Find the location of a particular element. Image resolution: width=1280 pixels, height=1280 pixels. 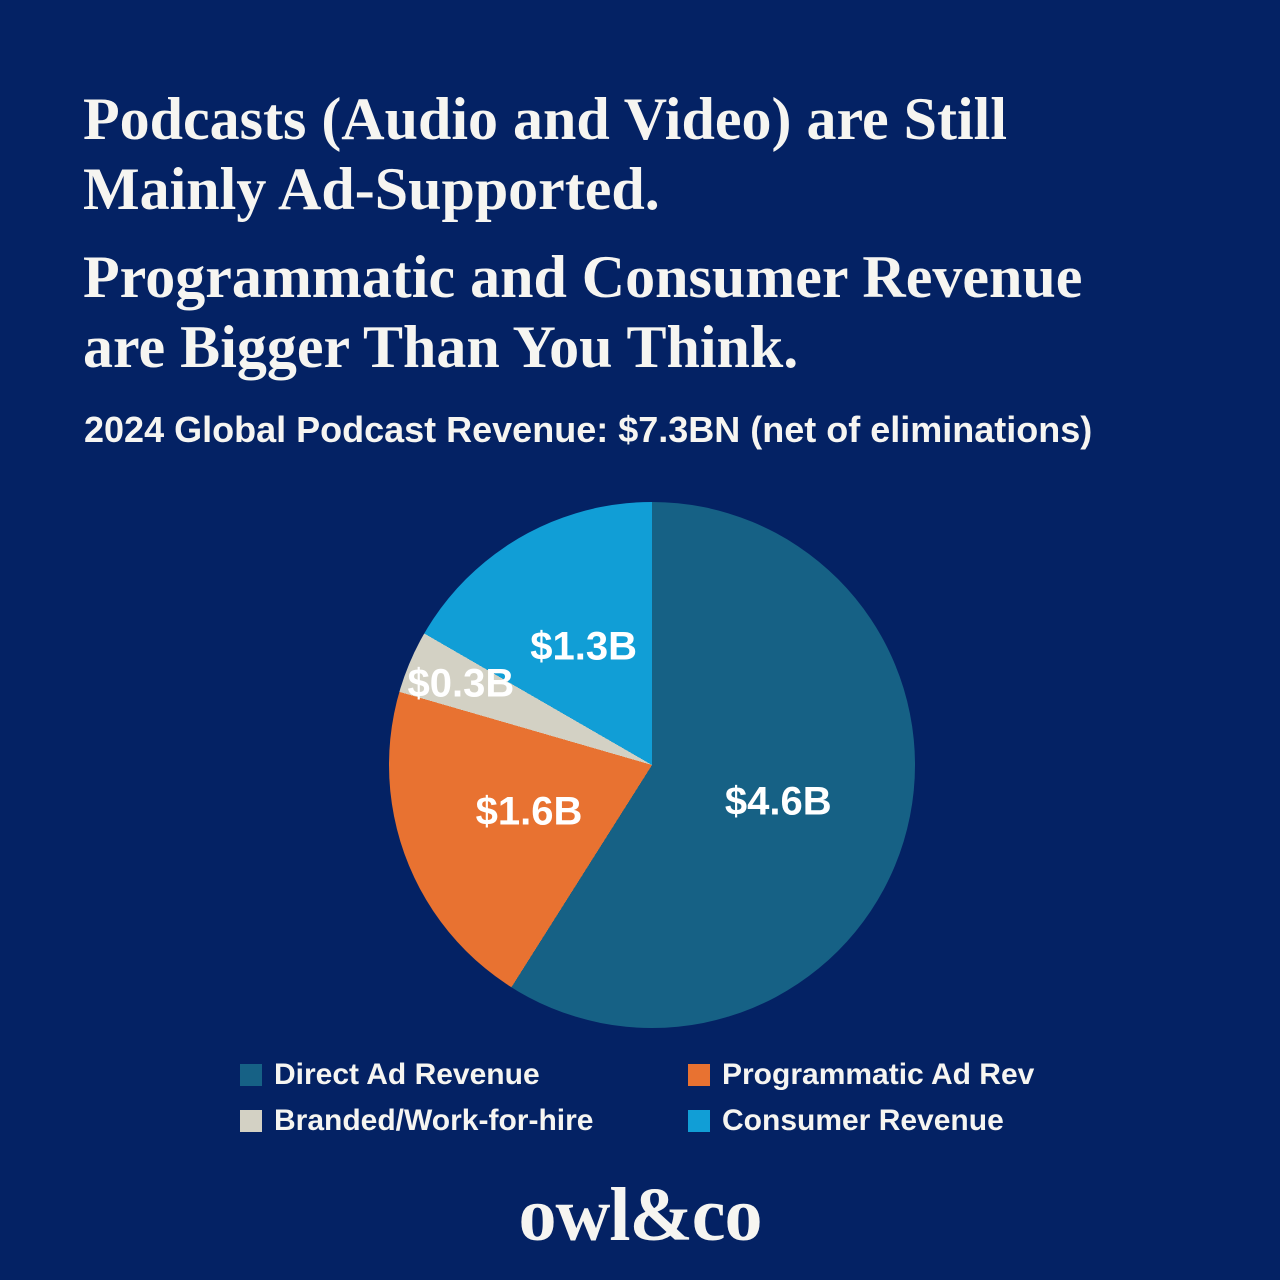

legend-swatch-branded is located at coordinates (251, 1121).